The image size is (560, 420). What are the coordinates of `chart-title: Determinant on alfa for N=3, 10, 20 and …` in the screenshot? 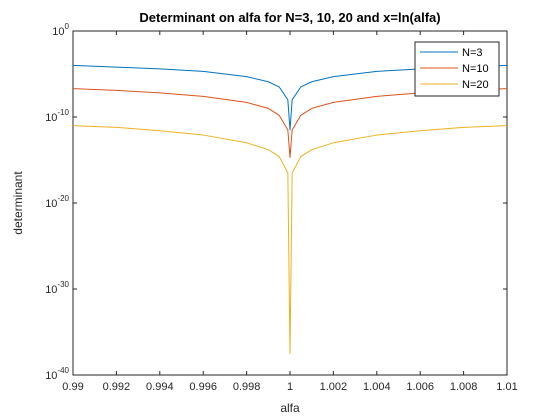 It's located at (289, 17).